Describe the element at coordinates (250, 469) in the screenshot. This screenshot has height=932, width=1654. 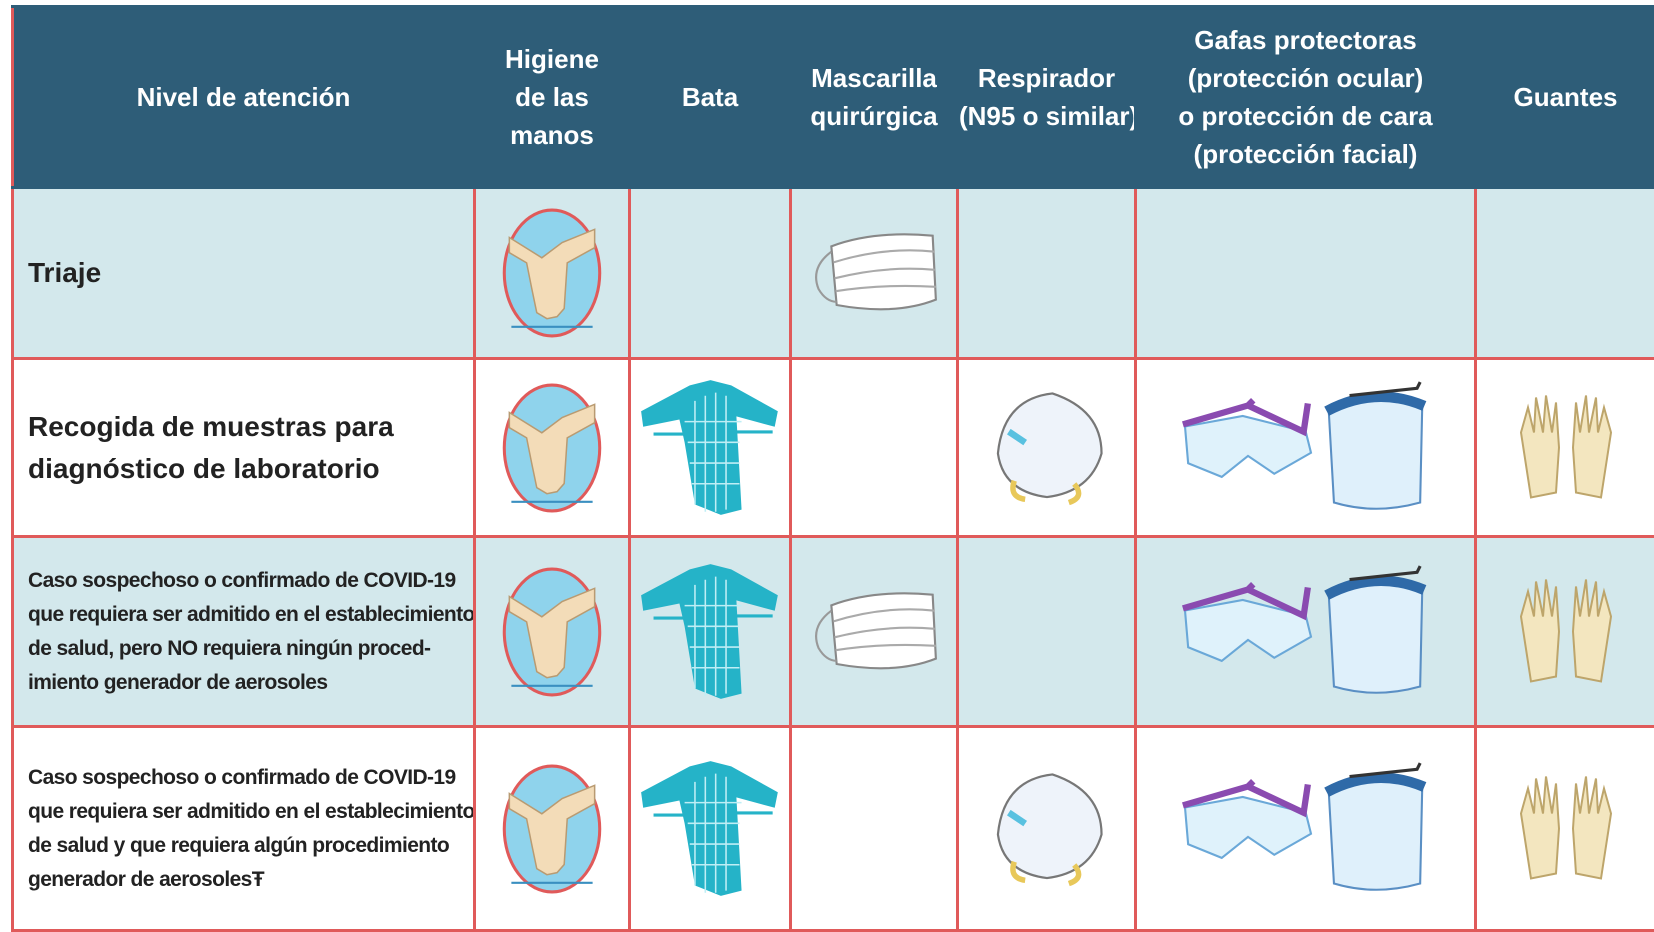
I see `label-text: diagnóstico de laboratorio` at that location.